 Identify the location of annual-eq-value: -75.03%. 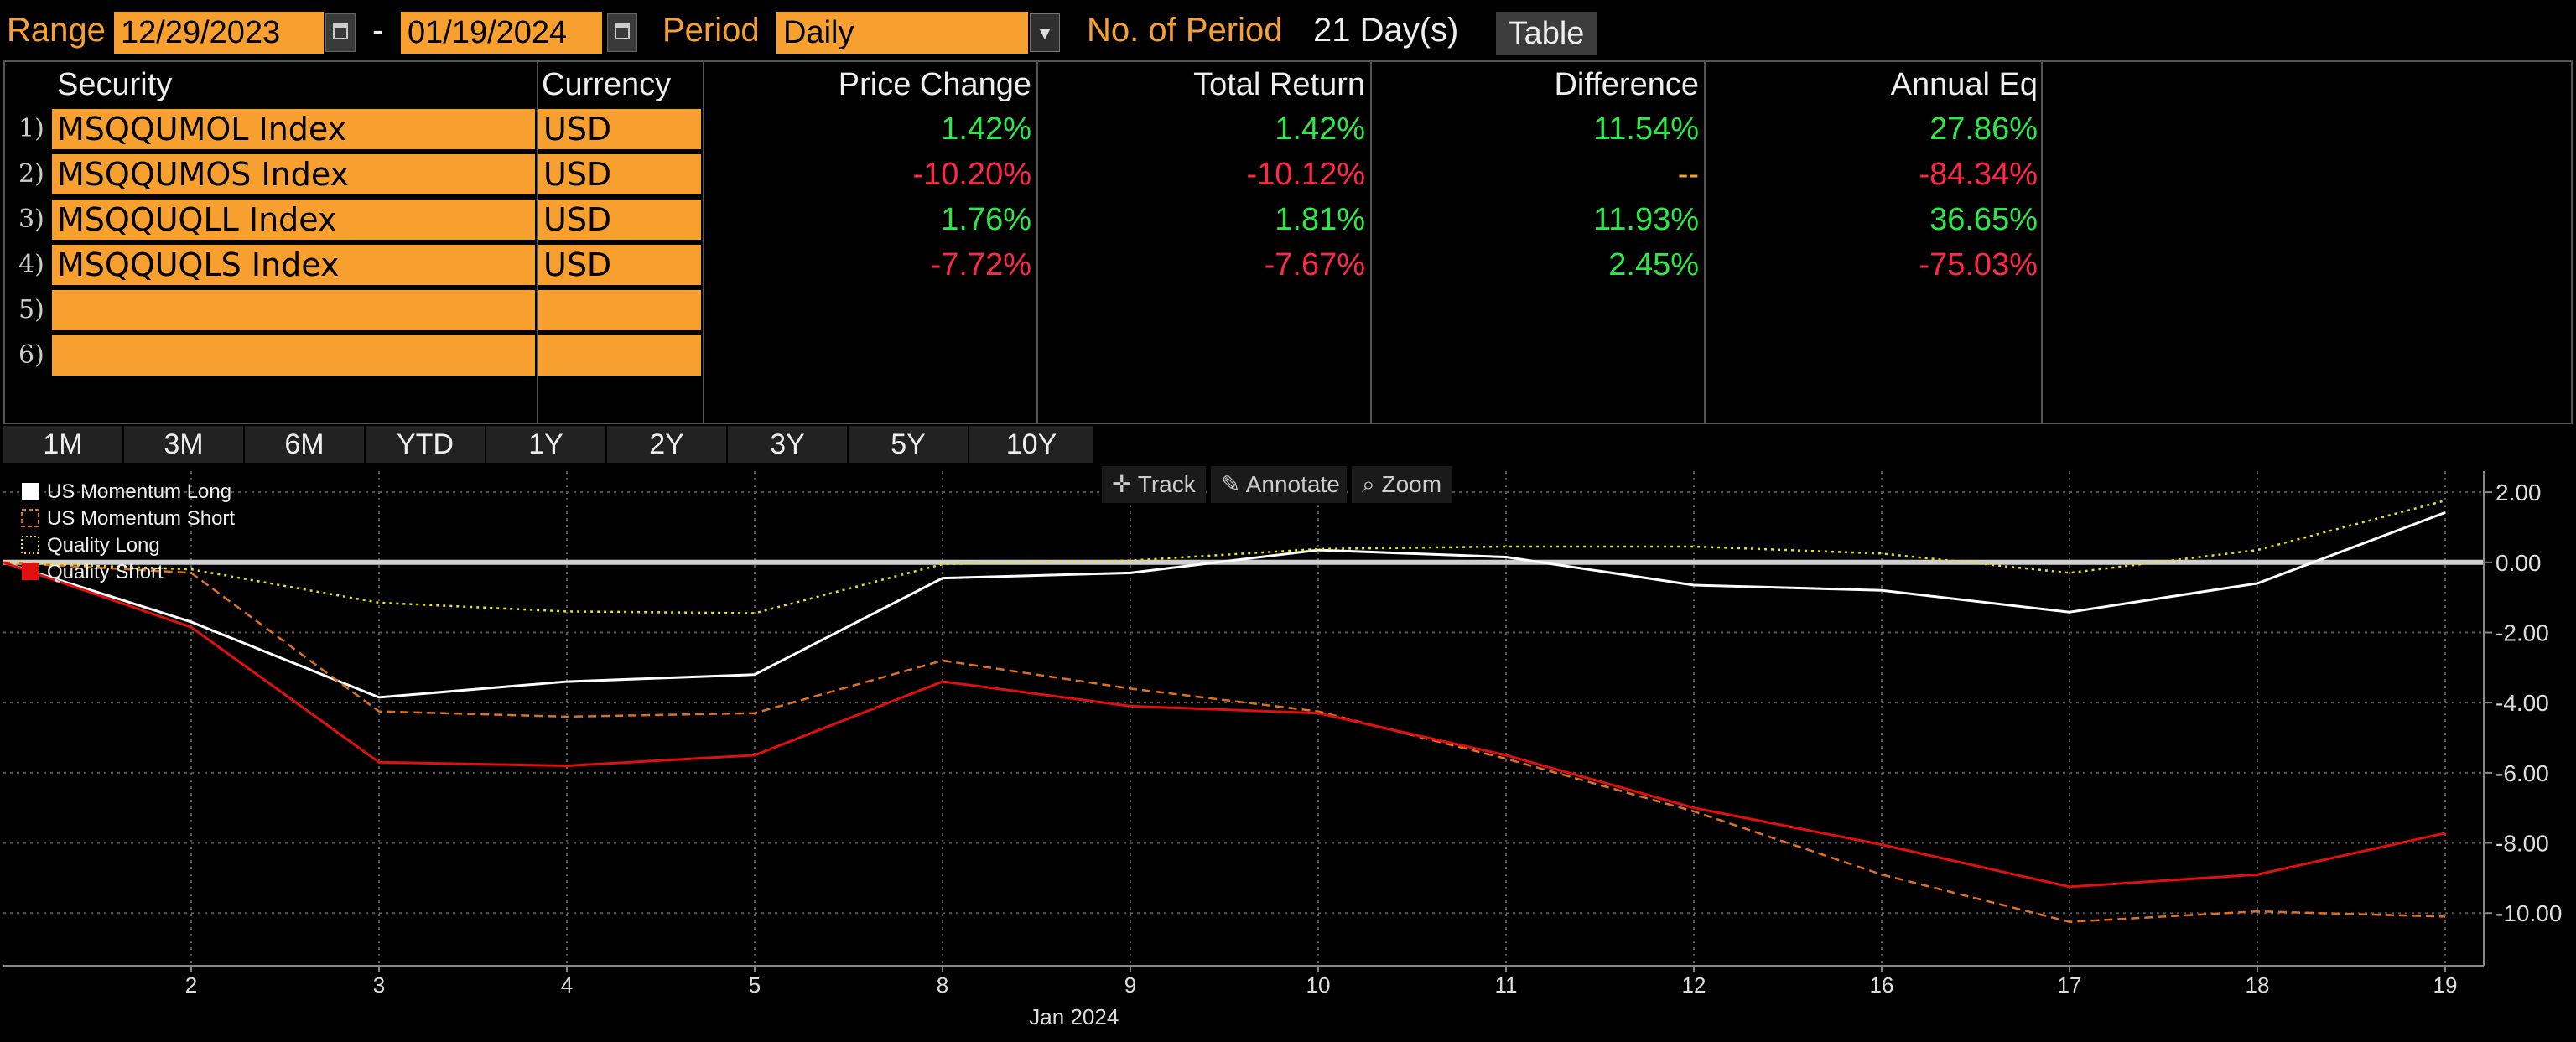
(1978, 265).